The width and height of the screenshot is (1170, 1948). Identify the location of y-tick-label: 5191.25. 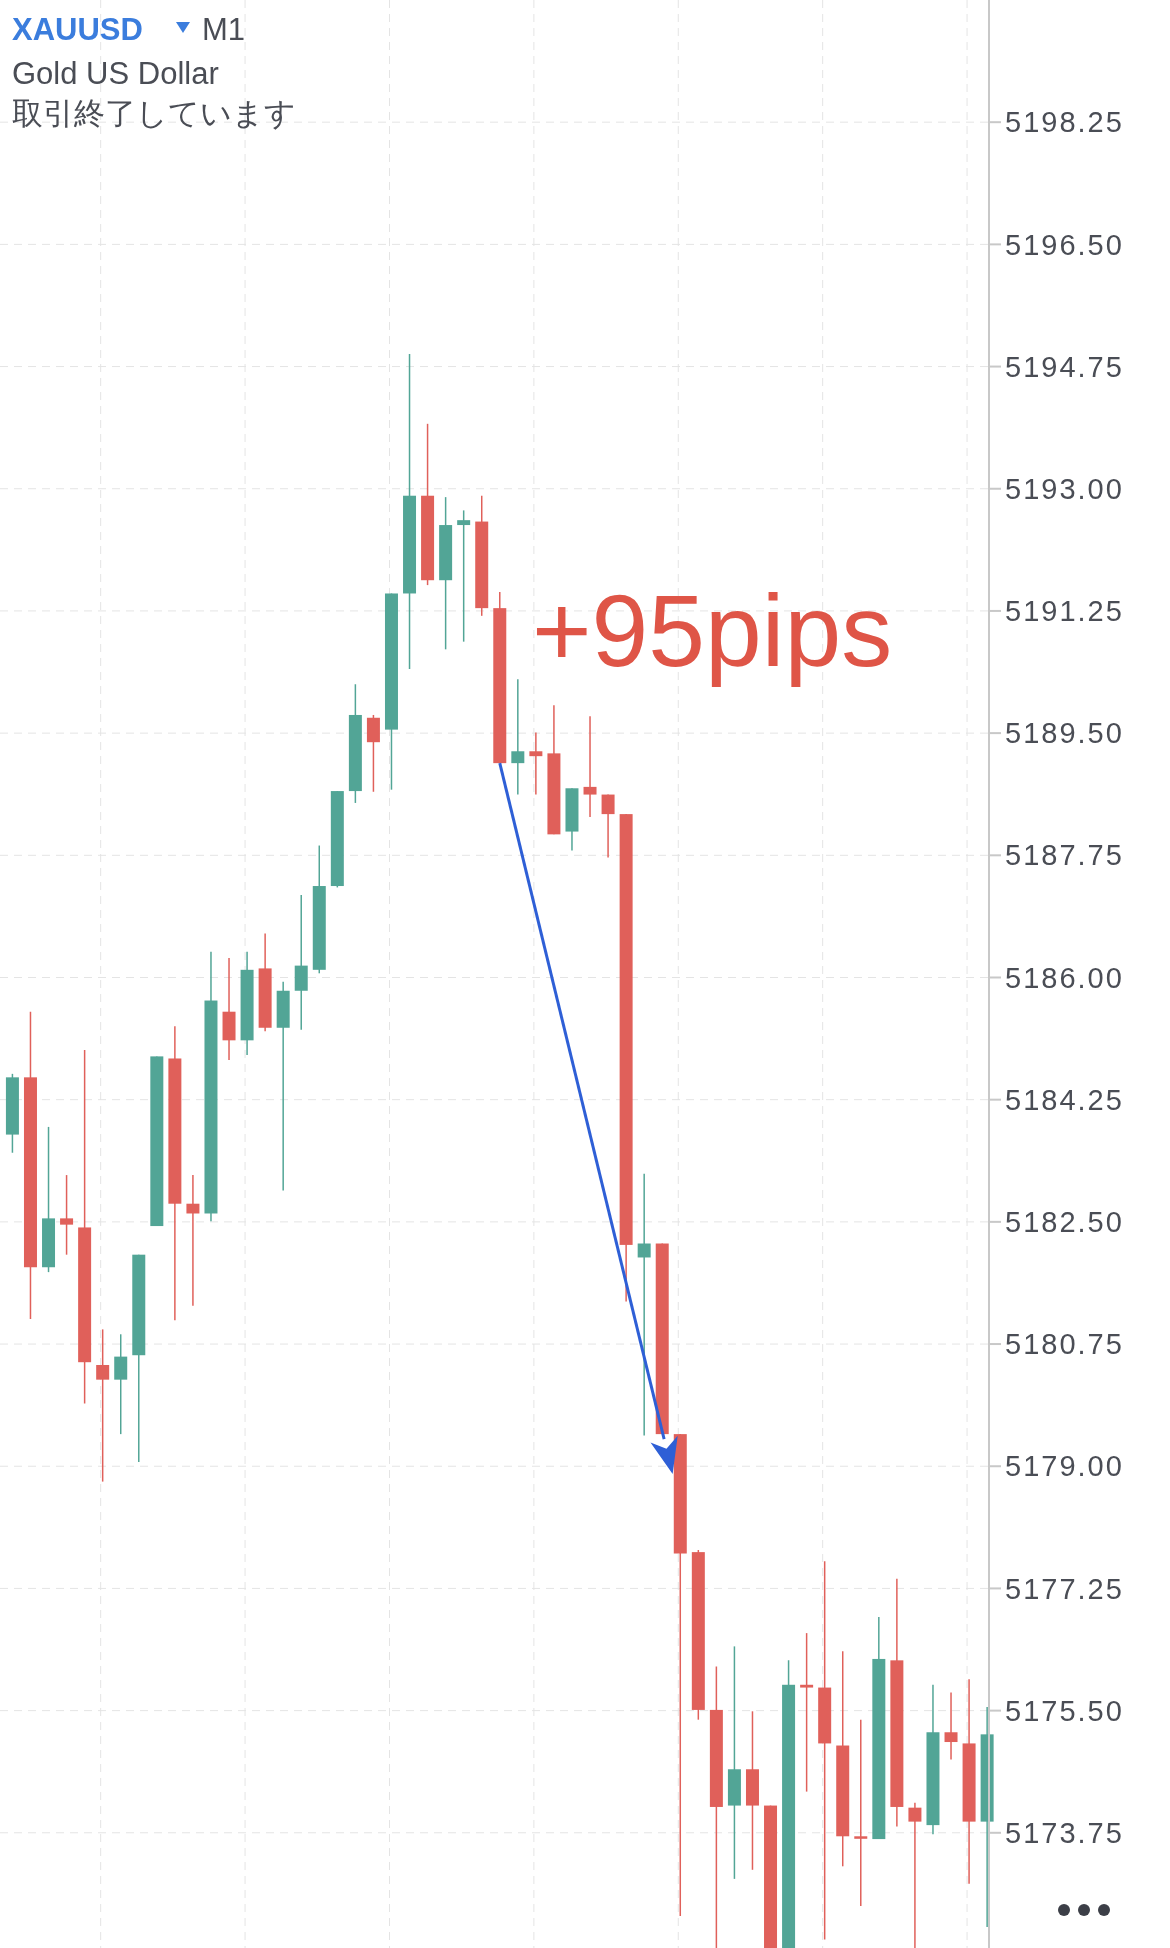
(1064, 611).